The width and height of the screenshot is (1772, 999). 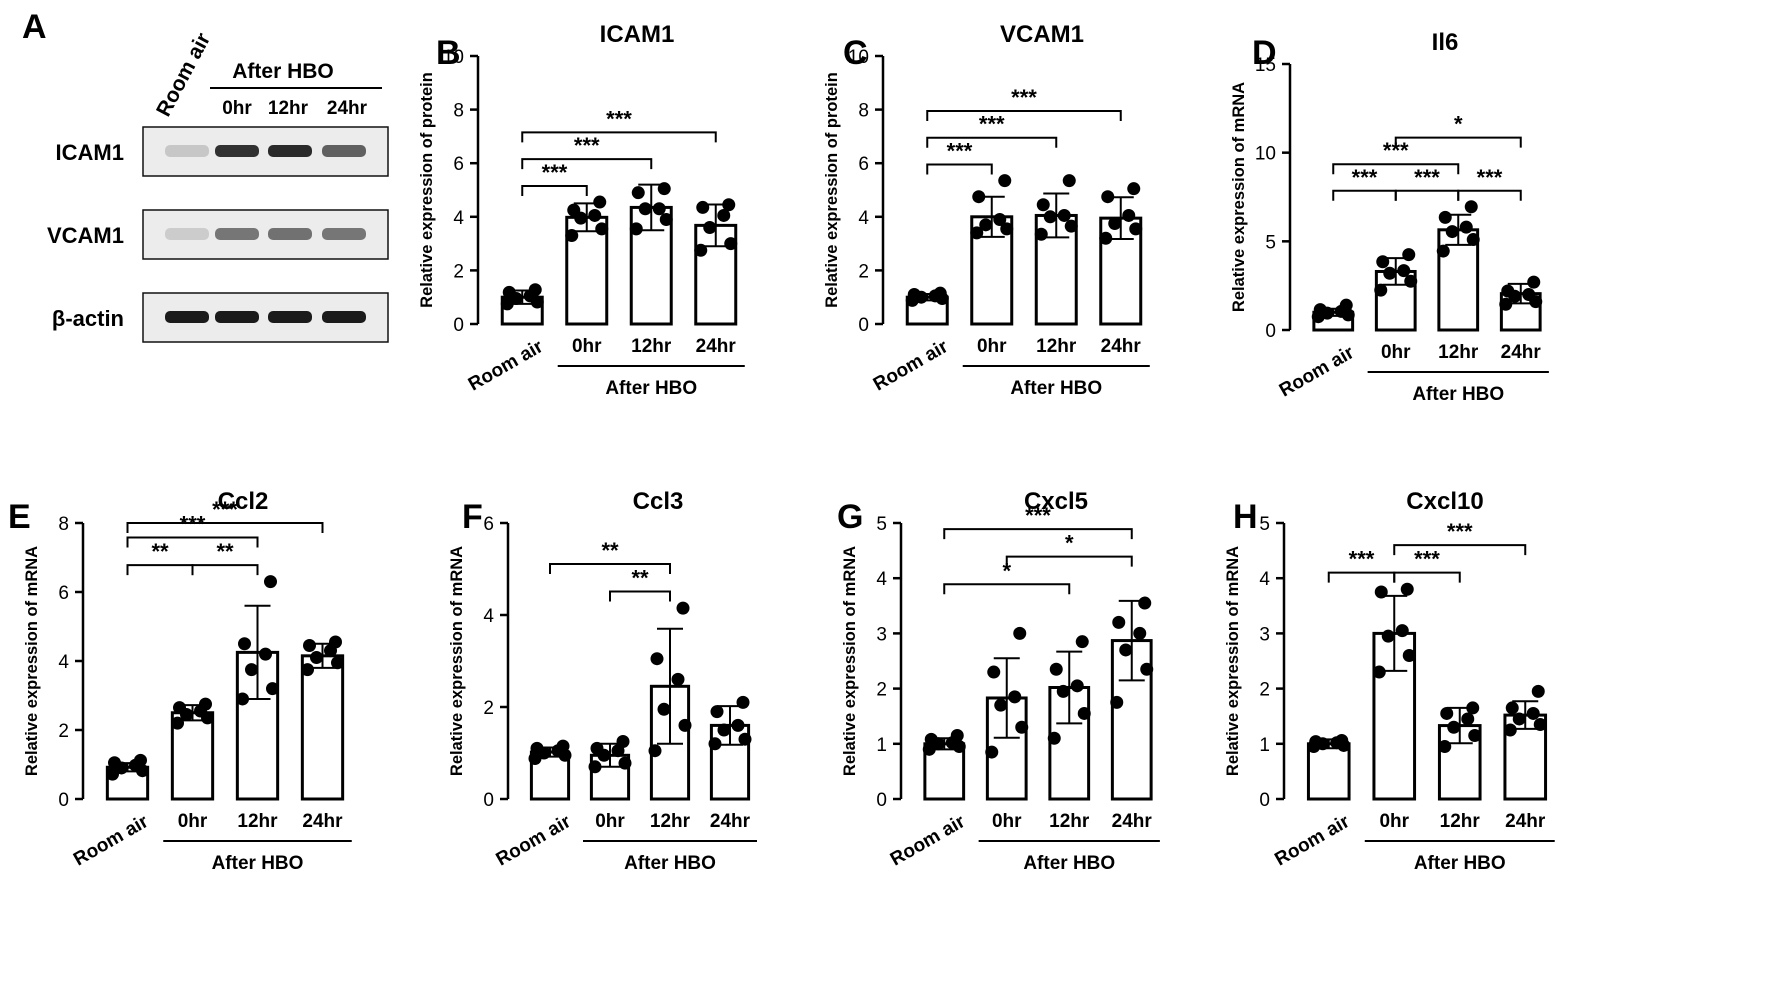 I want to click on significance-label: *, so click(x=1006, y=570).